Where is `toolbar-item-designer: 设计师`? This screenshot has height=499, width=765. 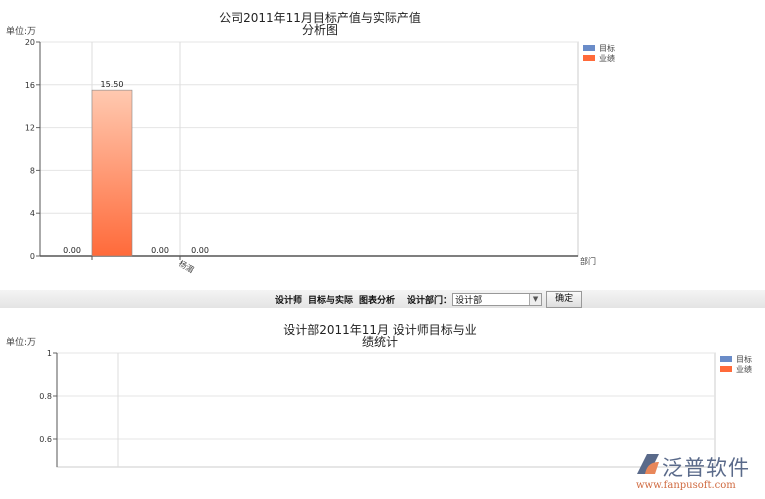 toolbar-item-designer: 设计师 is located at coordinates (289, 301).